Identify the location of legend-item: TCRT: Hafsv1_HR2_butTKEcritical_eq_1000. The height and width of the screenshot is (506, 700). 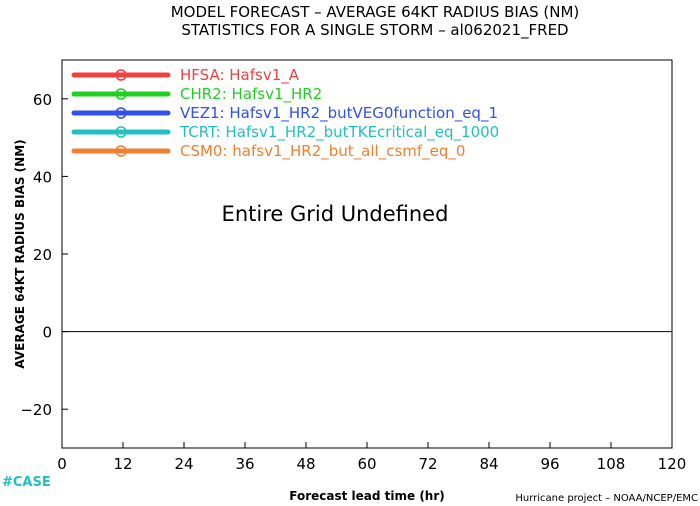
(285, 132).